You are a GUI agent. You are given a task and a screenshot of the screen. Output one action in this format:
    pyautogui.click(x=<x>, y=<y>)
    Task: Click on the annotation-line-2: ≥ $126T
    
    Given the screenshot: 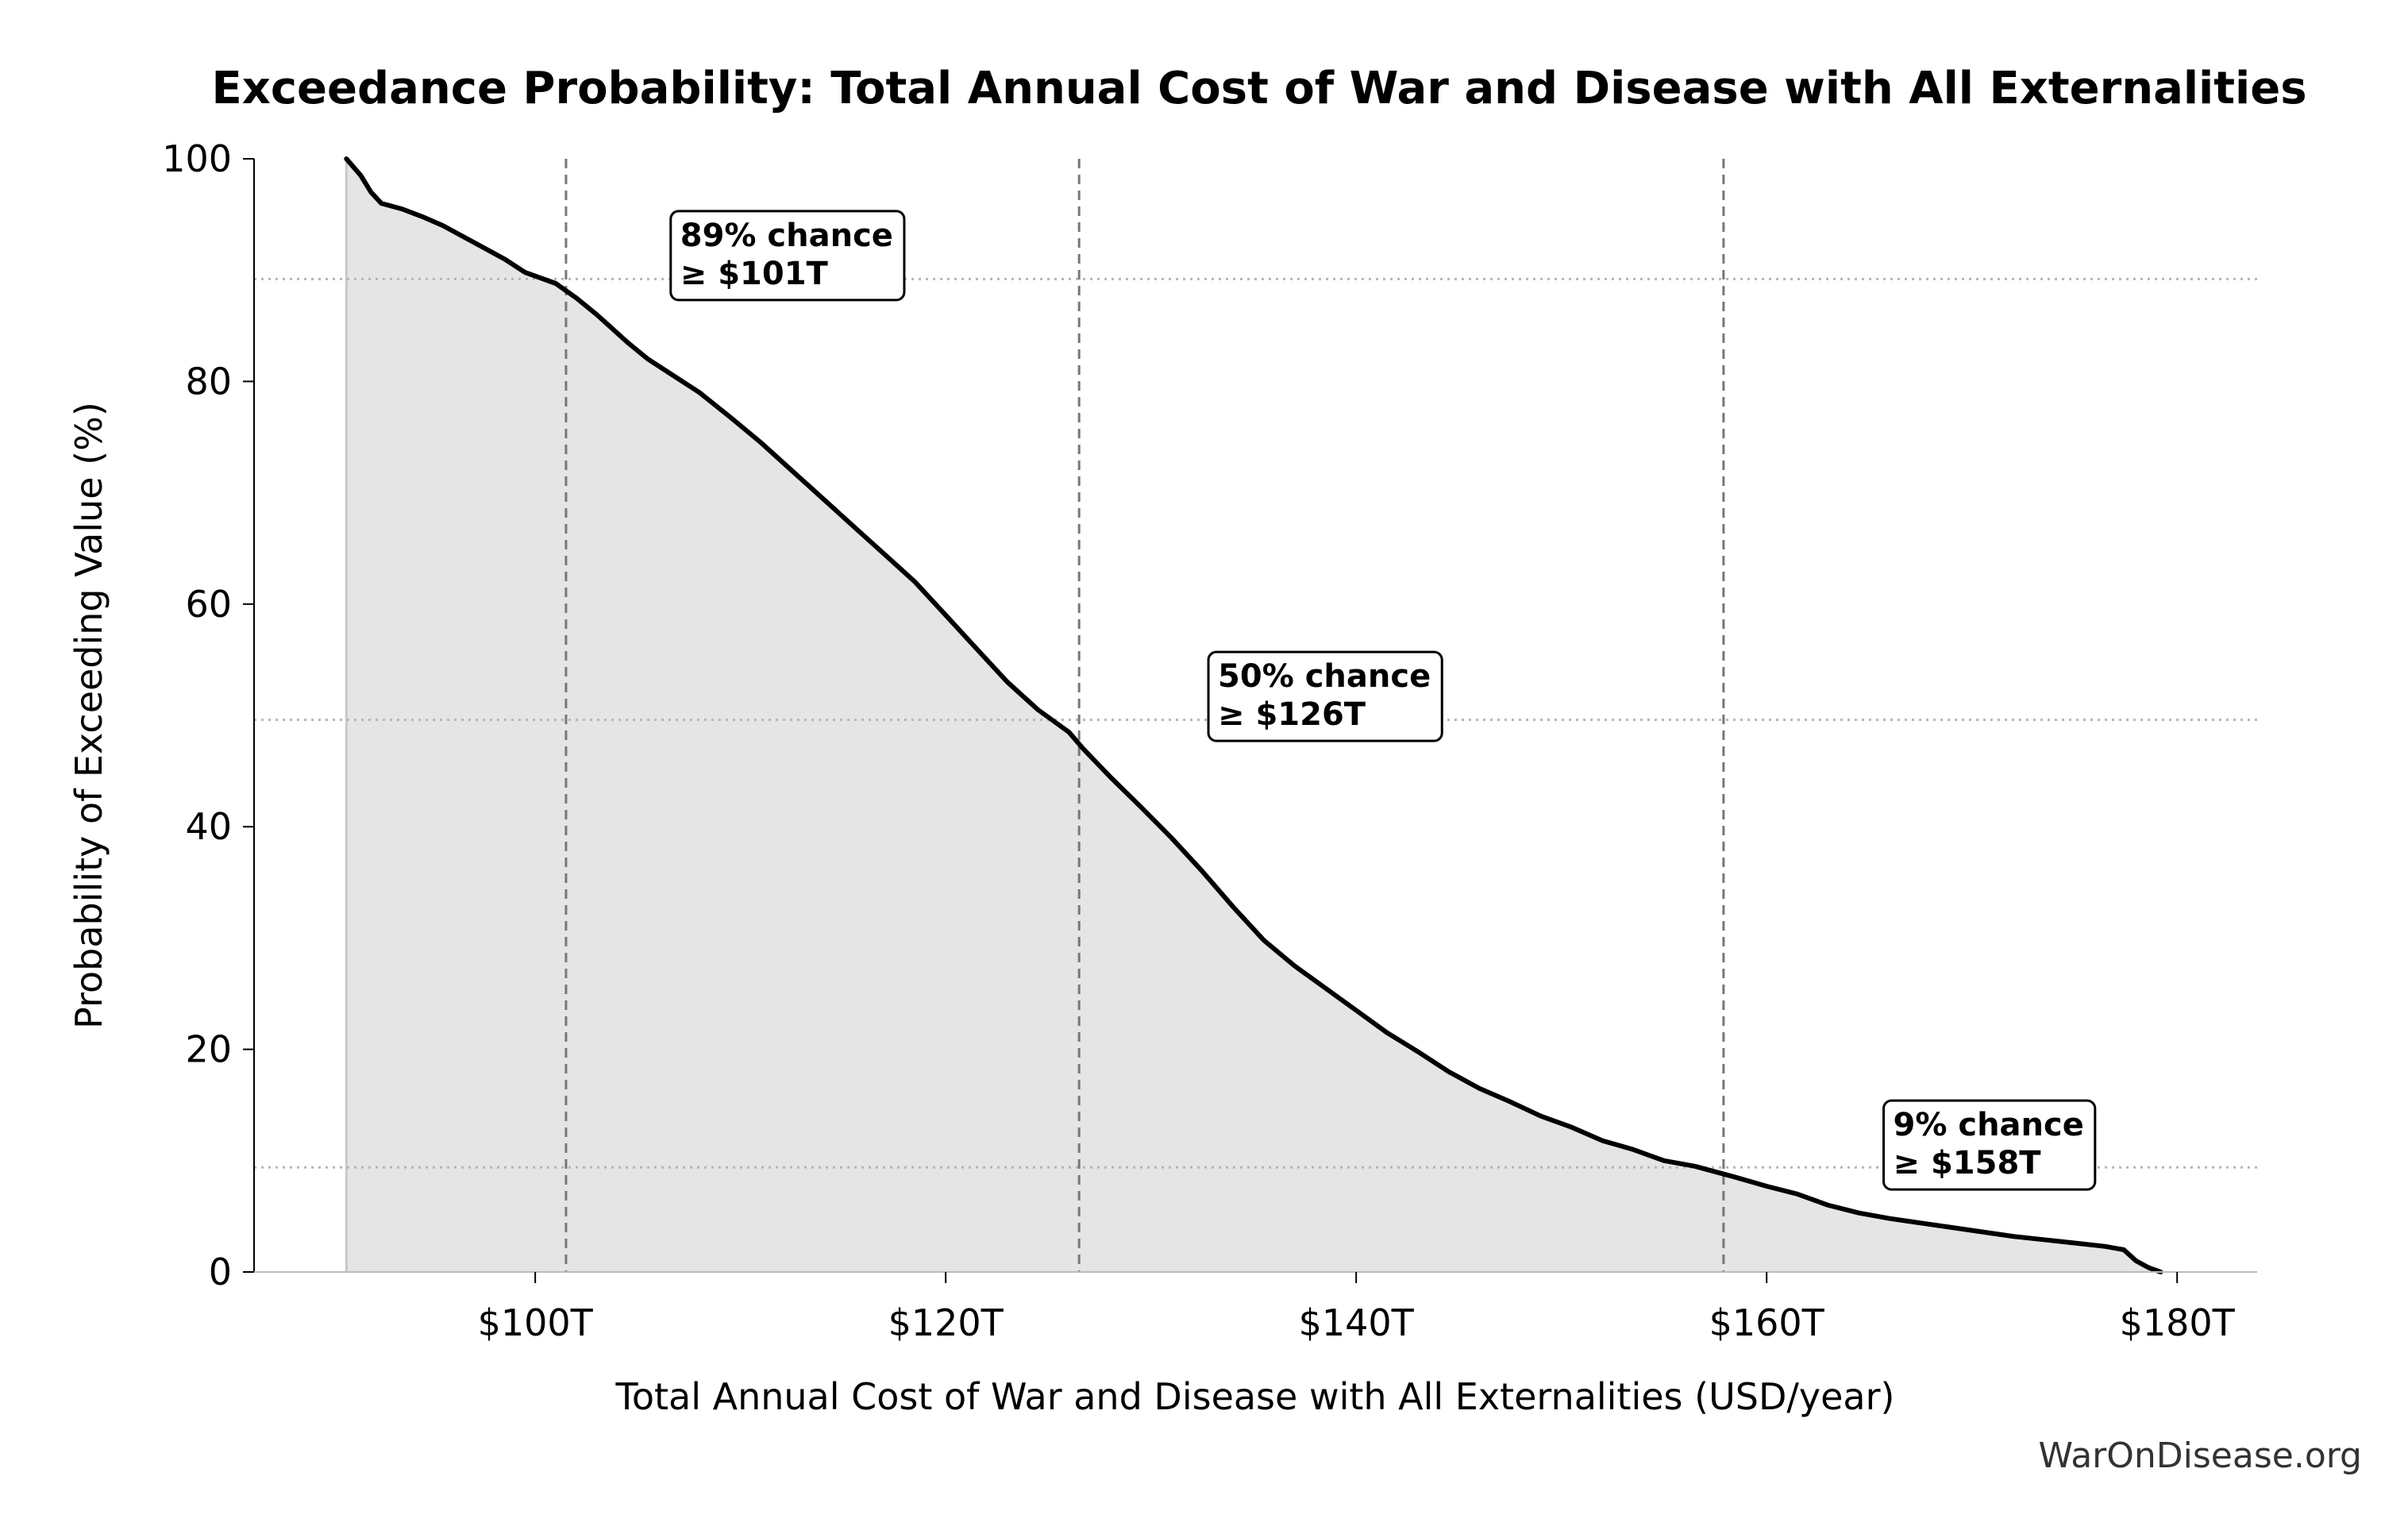 What is the action you would take?
    pyautogui.click(x=1292, y=715)
    